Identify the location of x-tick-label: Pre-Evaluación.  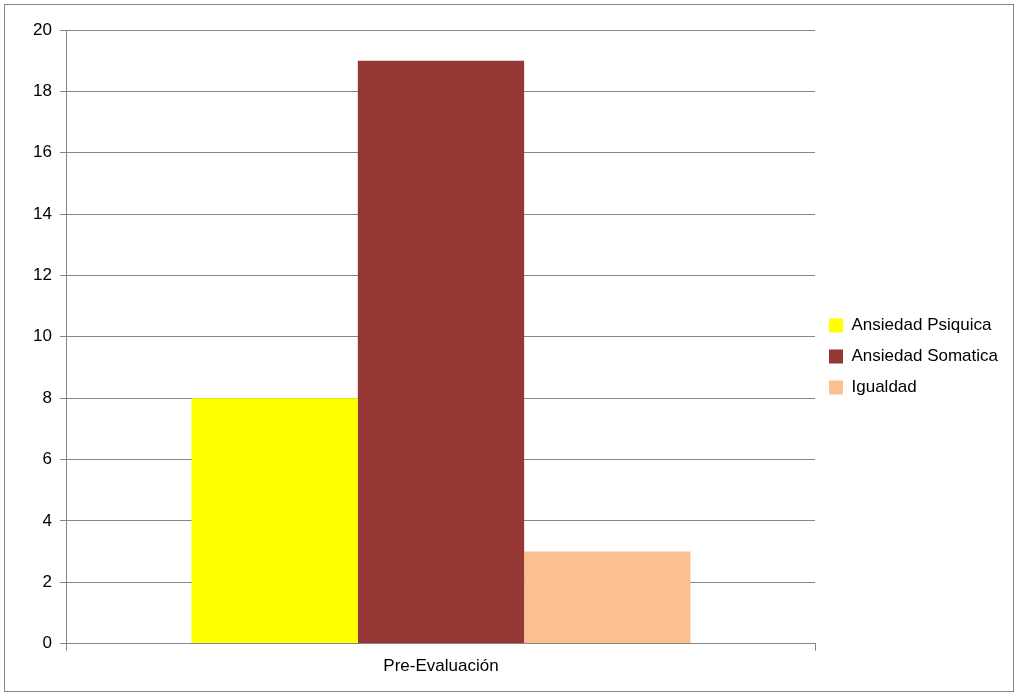
(441, 666).